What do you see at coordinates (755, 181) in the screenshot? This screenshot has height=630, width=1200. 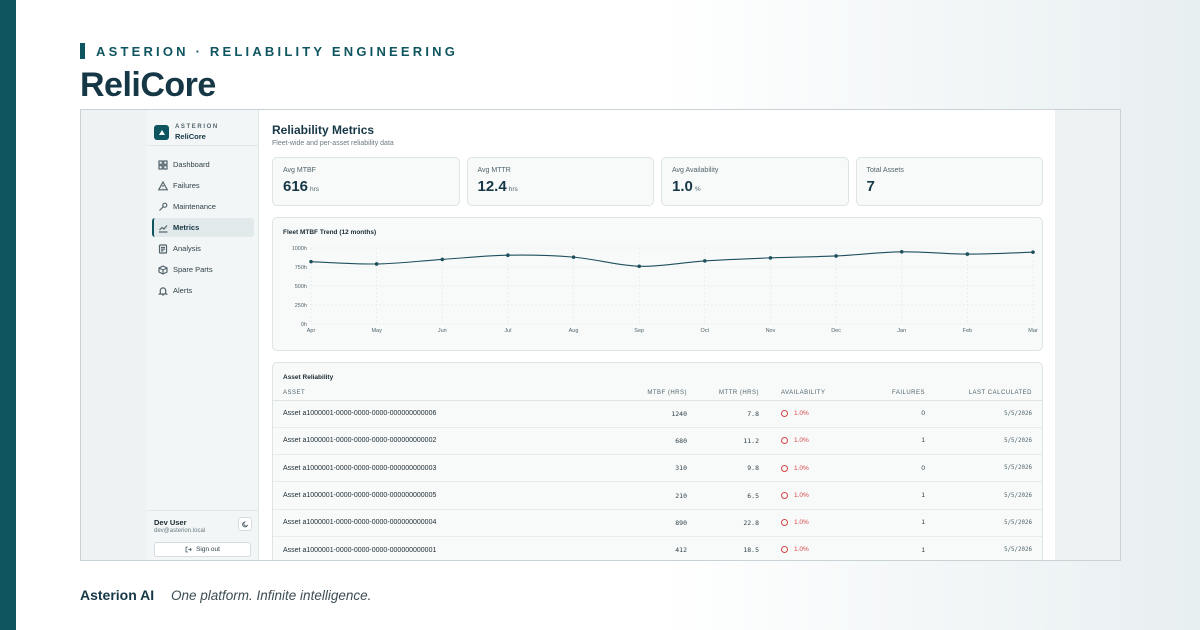 I see `kpi-card-availability: Avg Availability 1.0%` at bounding box center [755, 181].